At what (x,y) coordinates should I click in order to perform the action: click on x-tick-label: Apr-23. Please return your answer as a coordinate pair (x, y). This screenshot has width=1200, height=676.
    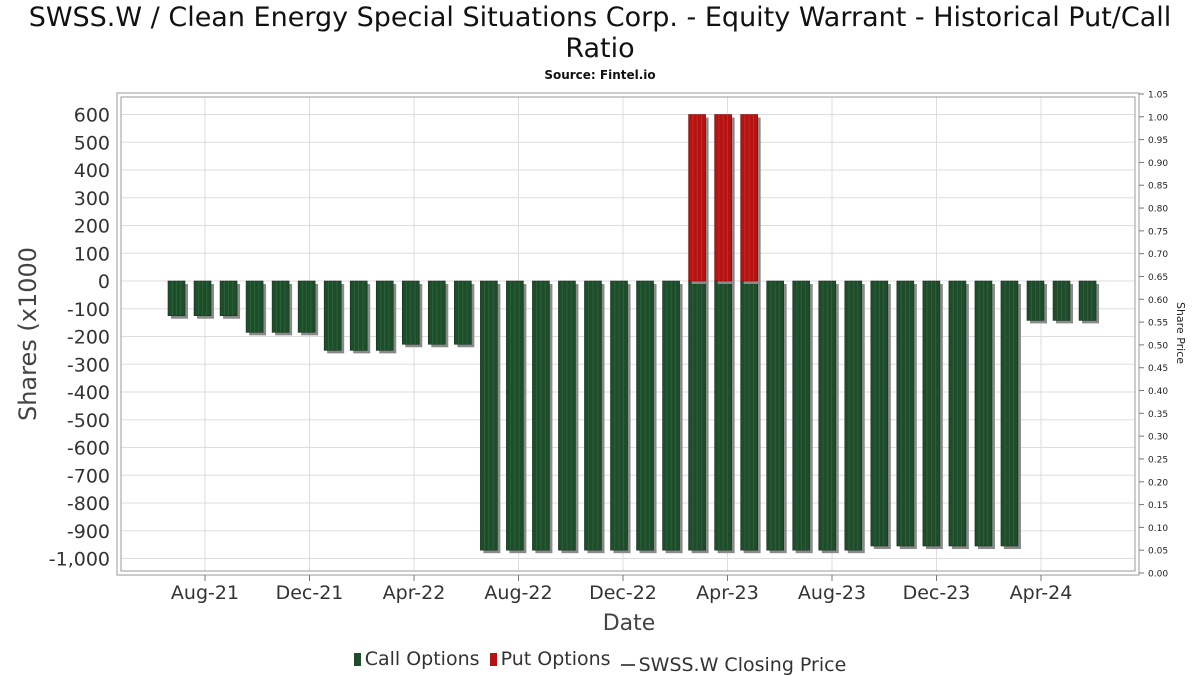
    Looking at the image, I should click on (727, 593).